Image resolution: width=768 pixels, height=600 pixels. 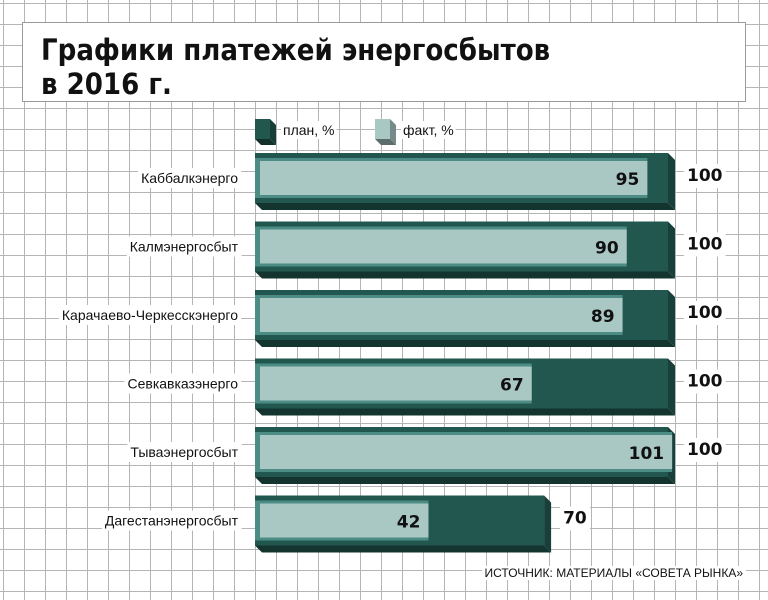 I want to click on bar-row: Каббалкэнерго 100 95, so click(x=432, y=181).